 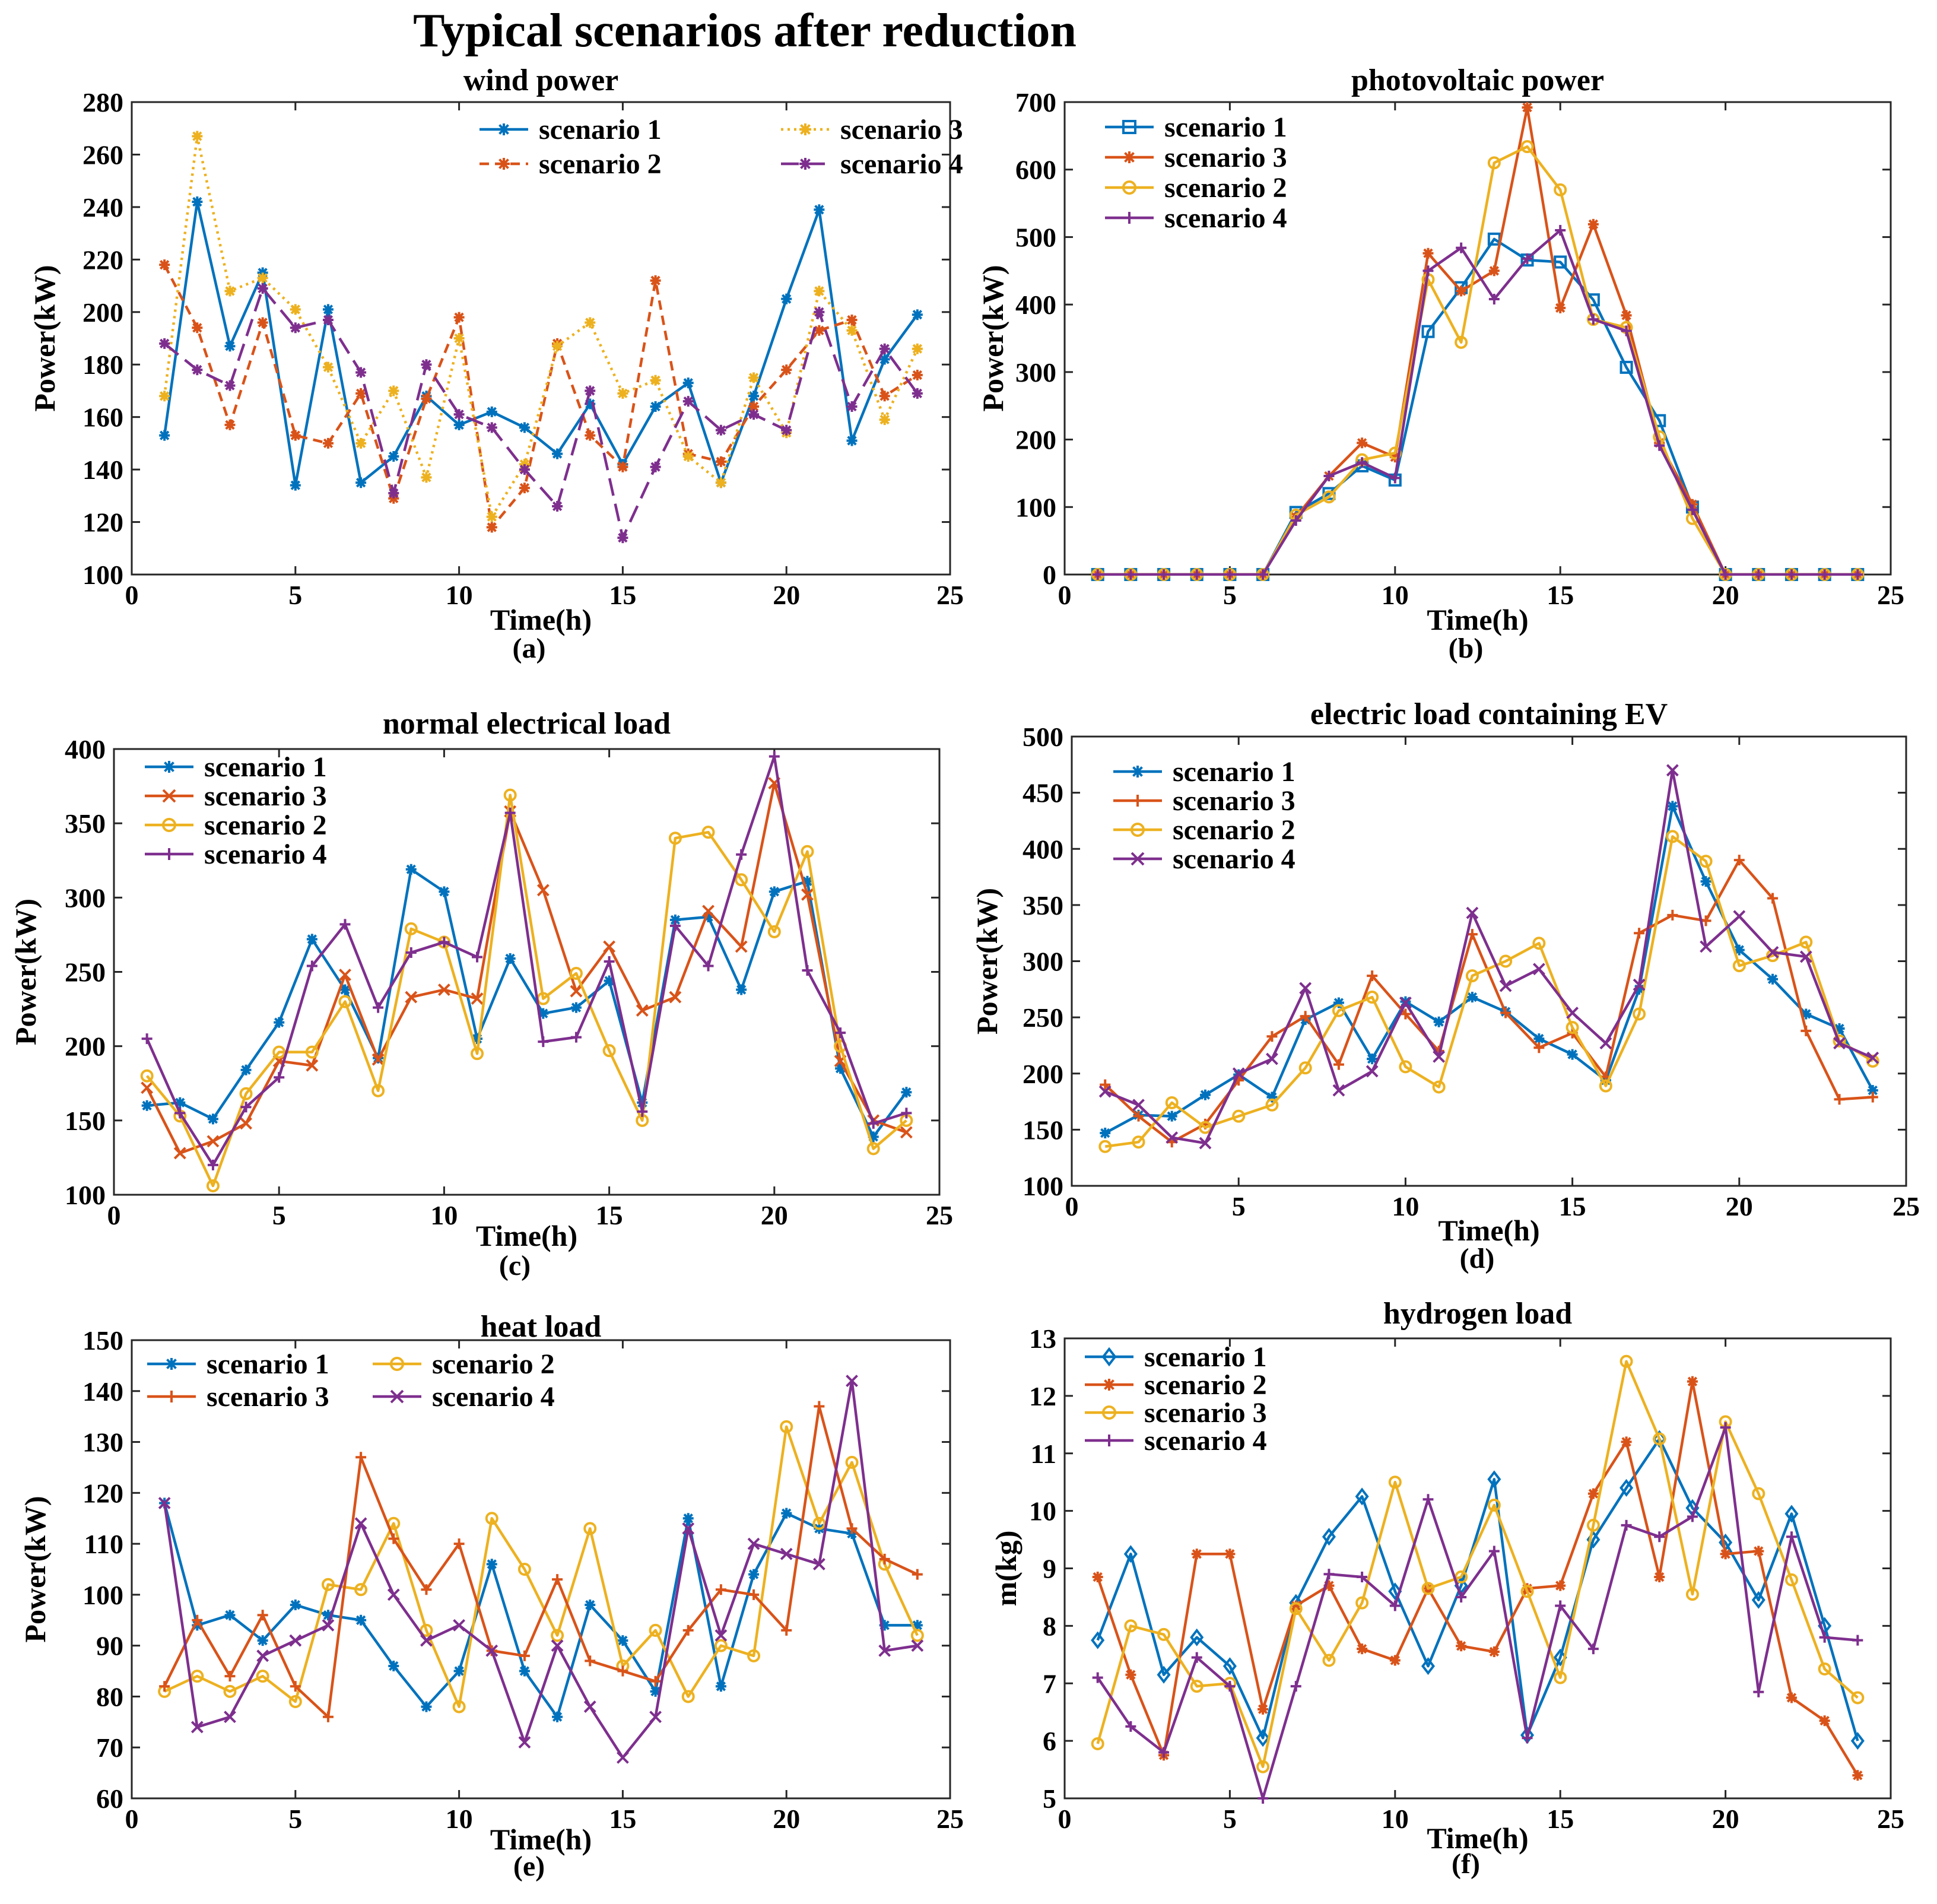 What do you see at coordinates (1204, 772) in the screenshot?
I see `legend-item: scenario 1` at bounding box center [1204, 772].